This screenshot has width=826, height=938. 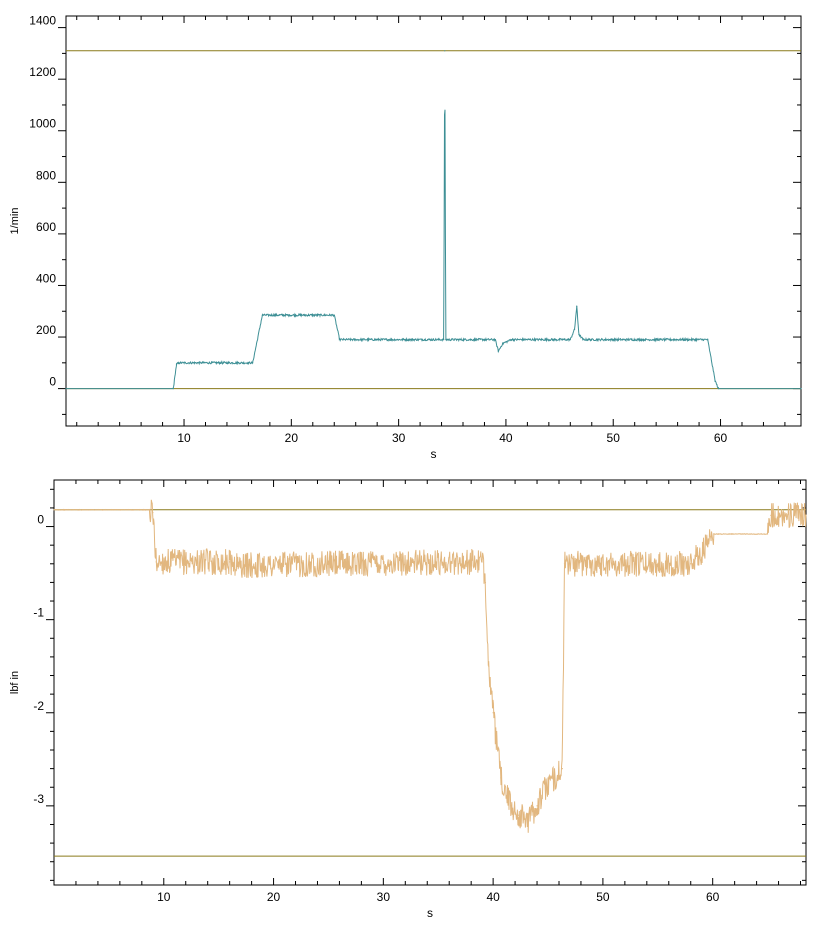 I want to click on y-tick-label: 1200, so click(x=42, y=72).